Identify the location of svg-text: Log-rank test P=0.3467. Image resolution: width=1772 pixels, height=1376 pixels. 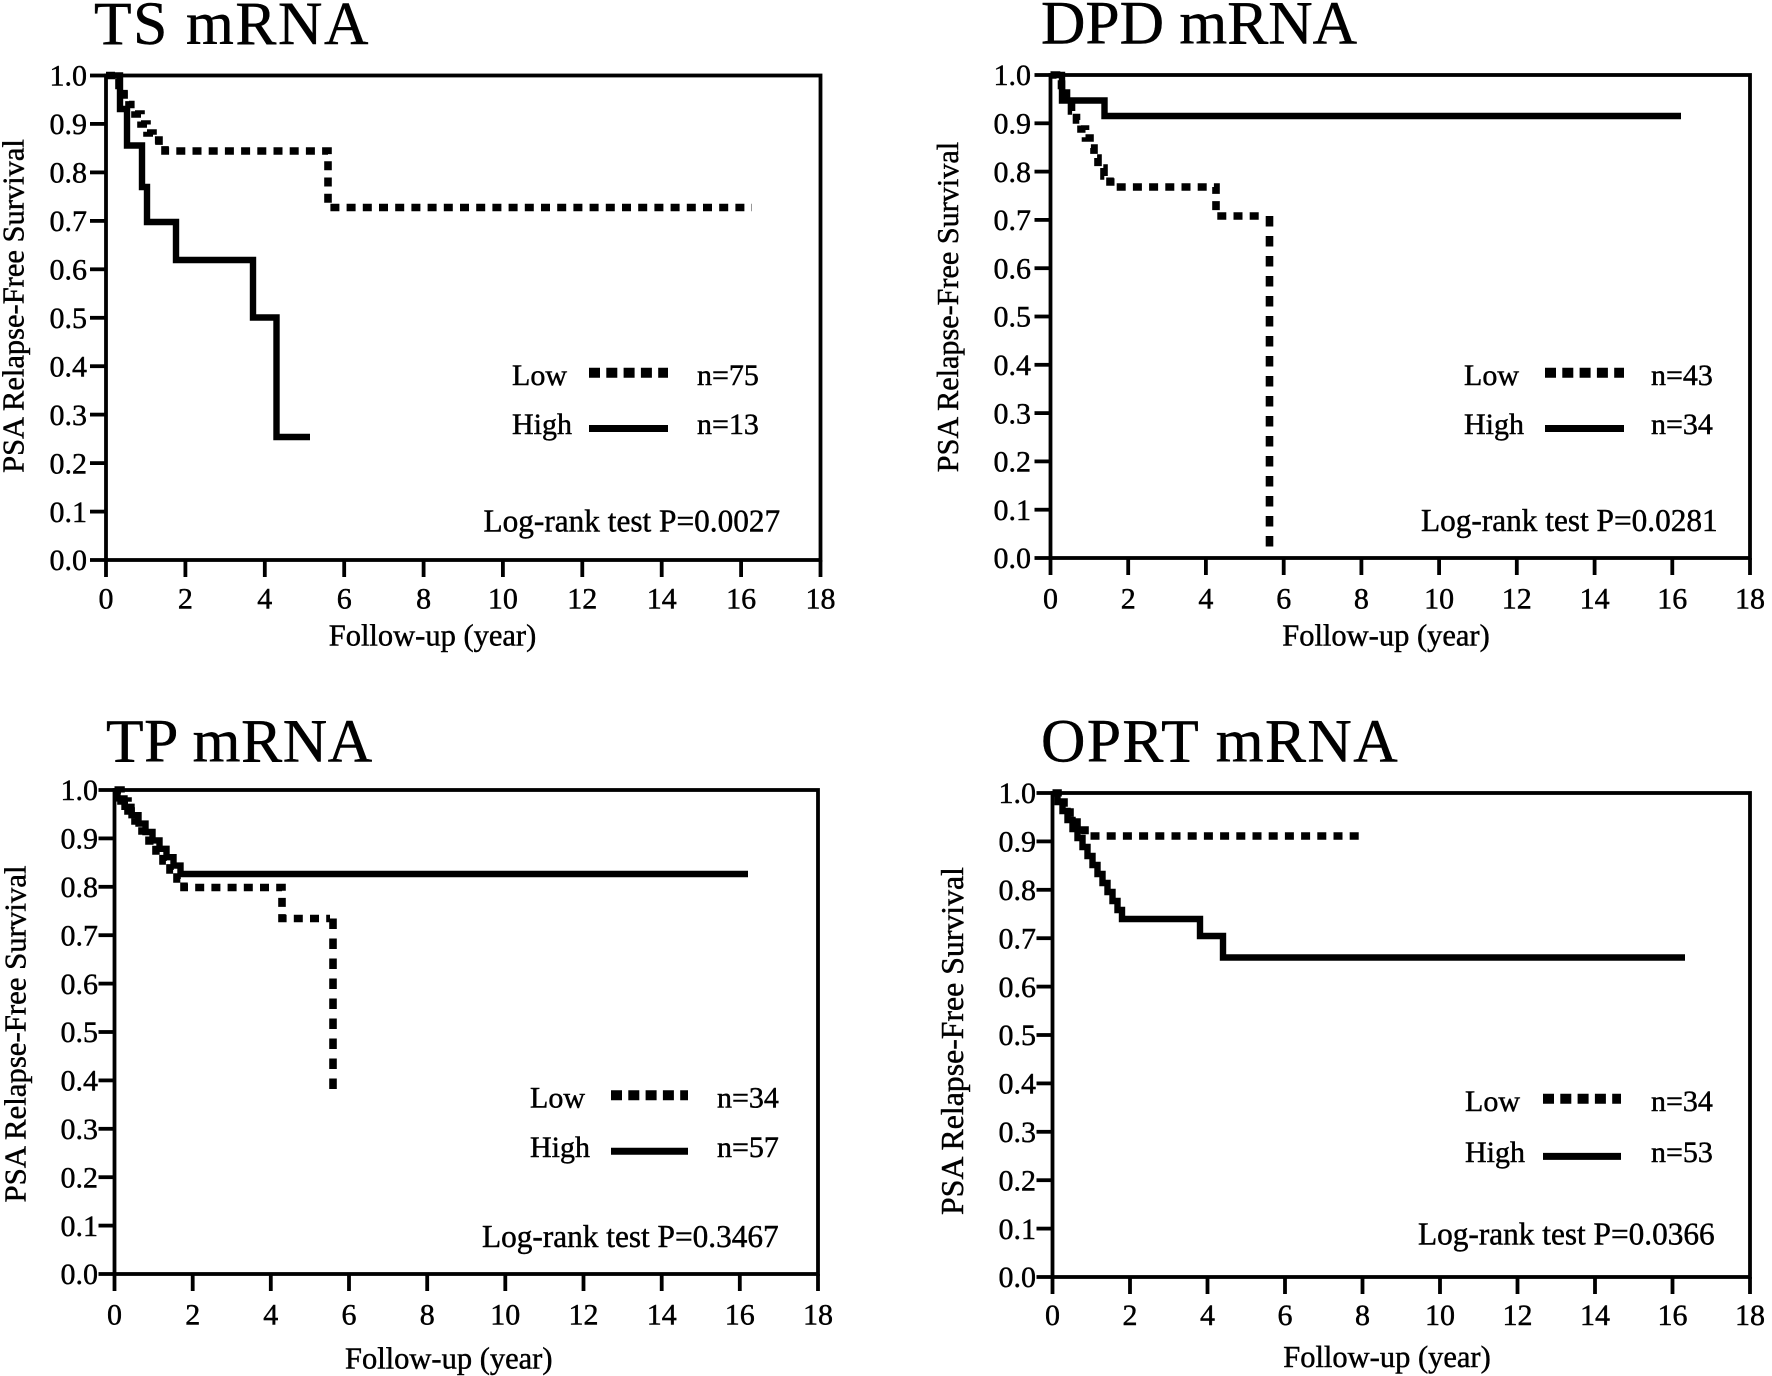
(630, 1236).